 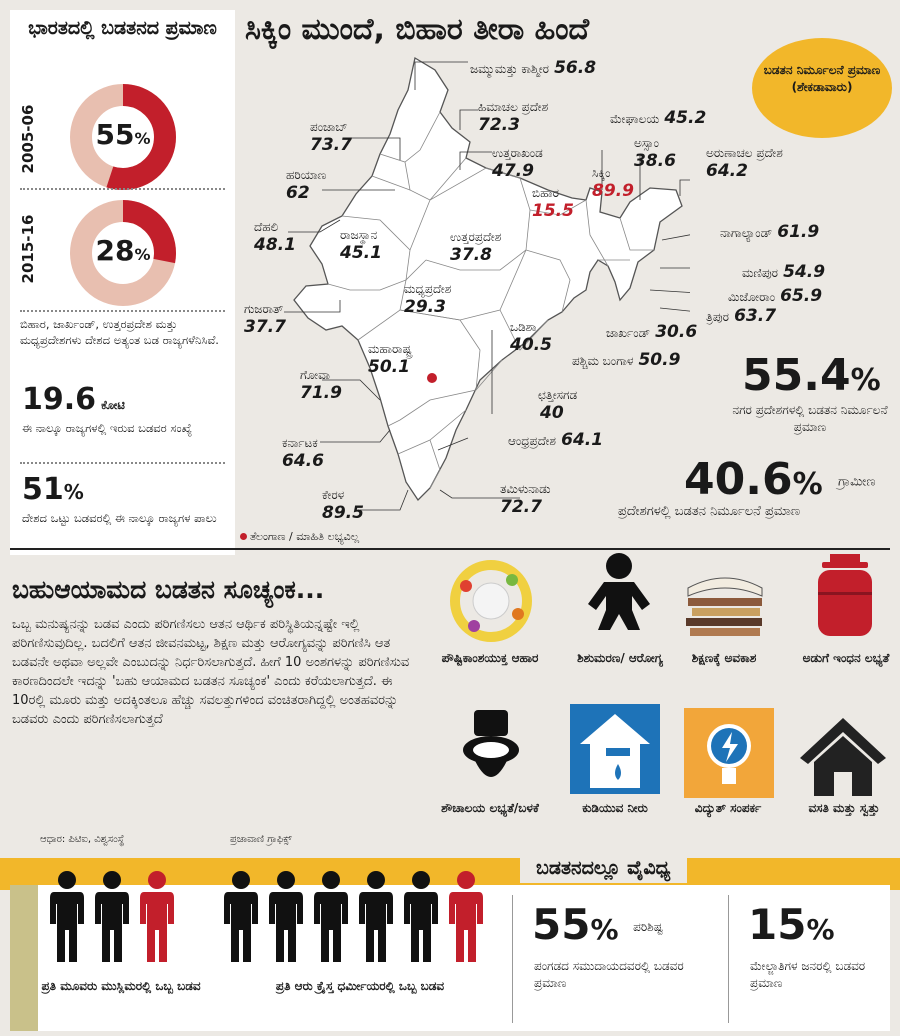 I want to click on state-jharkhand: ಜಾರ್ಖಂಡ್ 30.6, so click(x=652, y=332).